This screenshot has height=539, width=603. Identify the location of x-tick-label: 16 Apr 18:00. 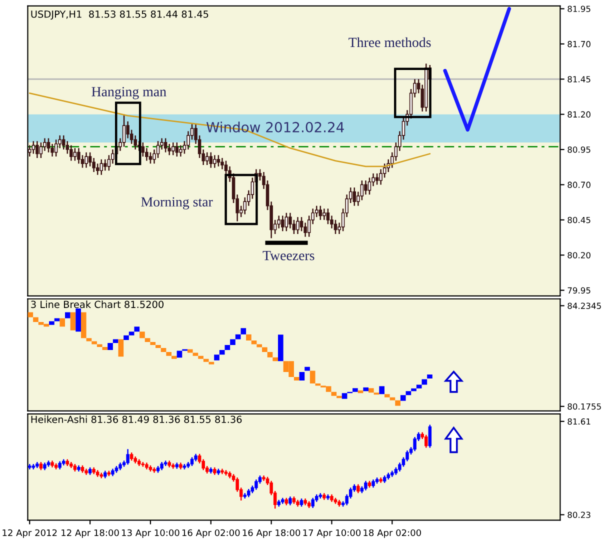
(271, 533).